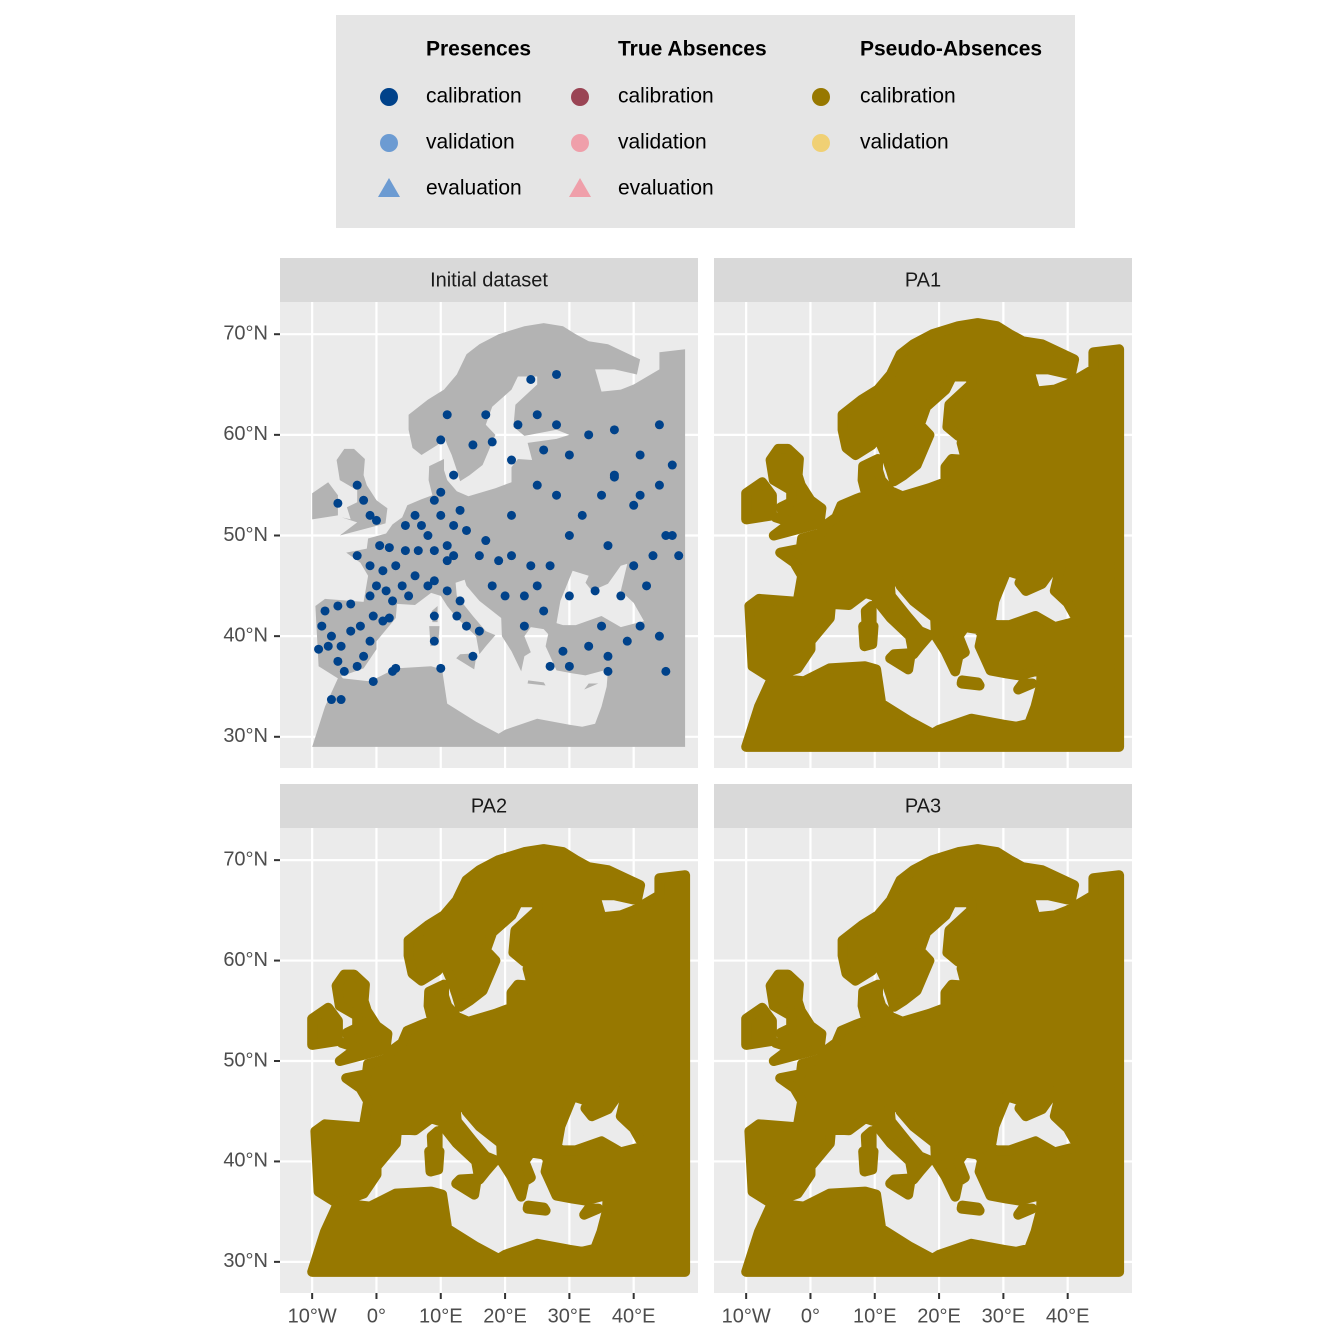  I want to click on legend-background, so click(705, 121).